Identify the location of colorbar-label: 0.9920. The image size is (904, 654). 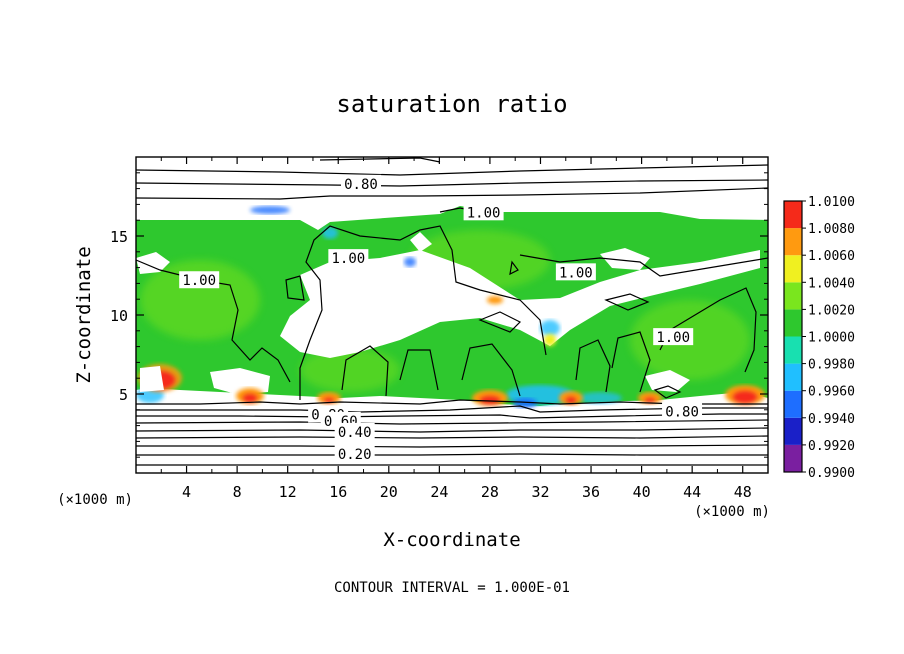
(831, 446).